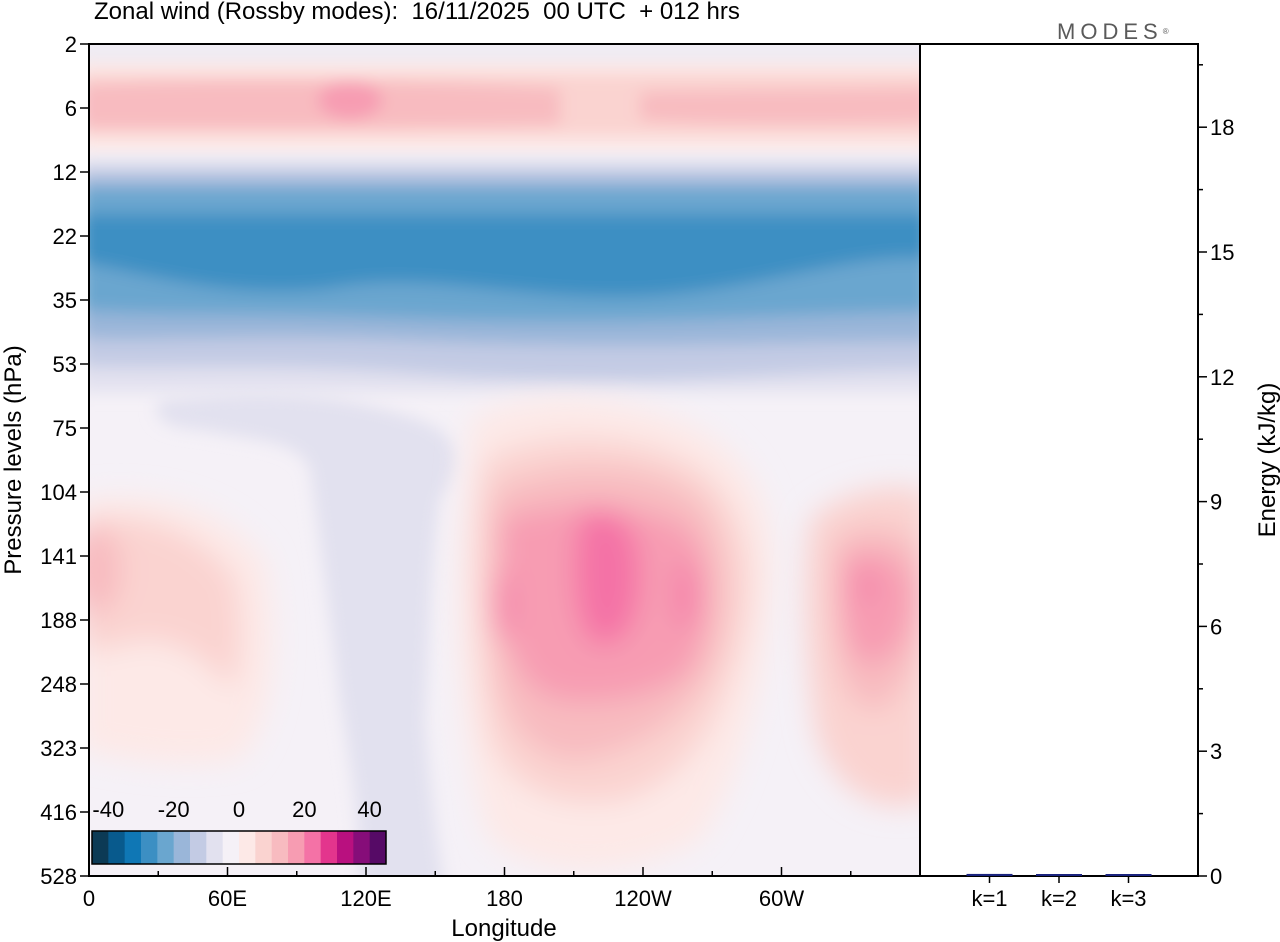  I want to click on y-tick-label: 323, so click(58, 748).